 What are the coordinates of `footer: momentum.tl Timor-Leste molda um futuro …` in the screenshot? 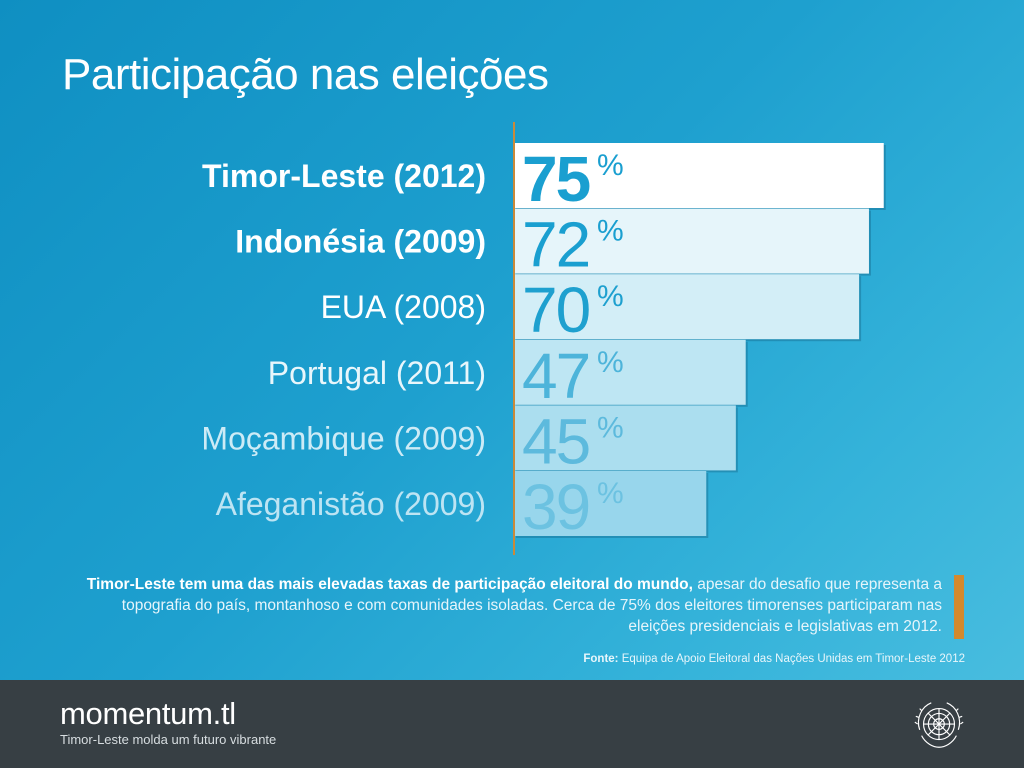 It's located at (512, 724).